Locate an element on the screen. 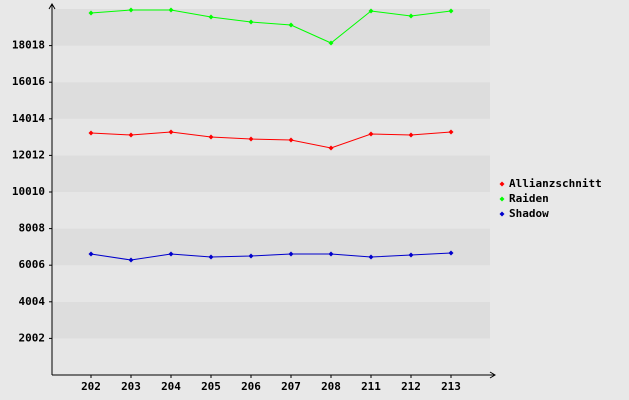  x-tick-label: 206 is located at coordinates (251, 386).